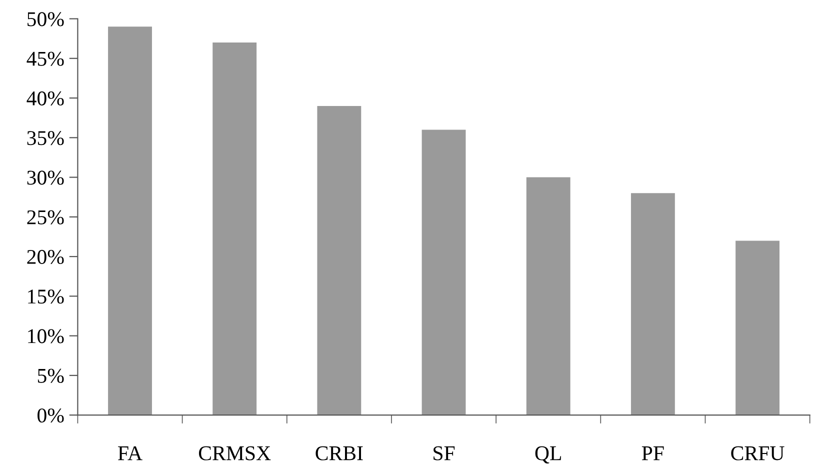 The image size is (818, 469). Describe the element at coordinates (339, 453) in the screenshot. I see `x-tick-label: CRBI` at that location.